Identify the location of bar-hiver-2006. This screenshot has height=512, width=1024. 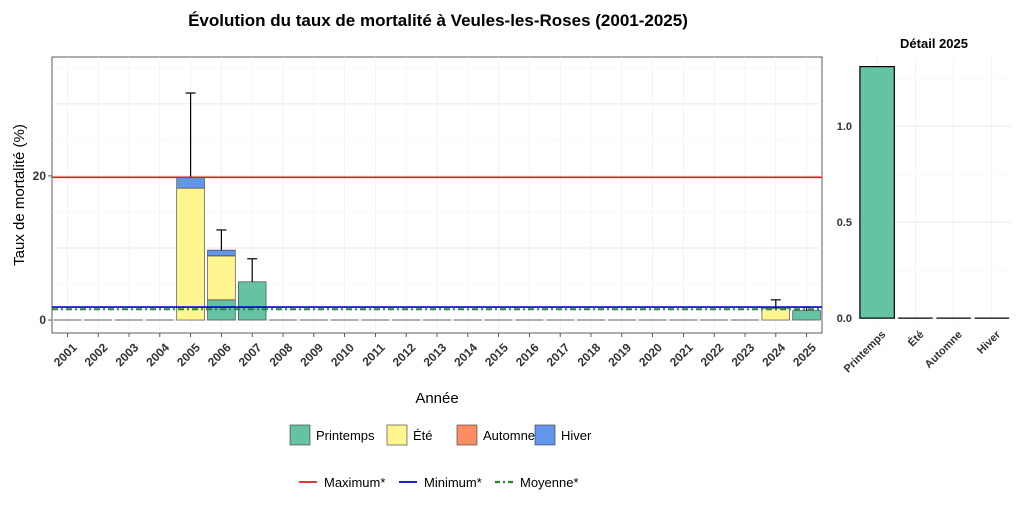
(221, 253).